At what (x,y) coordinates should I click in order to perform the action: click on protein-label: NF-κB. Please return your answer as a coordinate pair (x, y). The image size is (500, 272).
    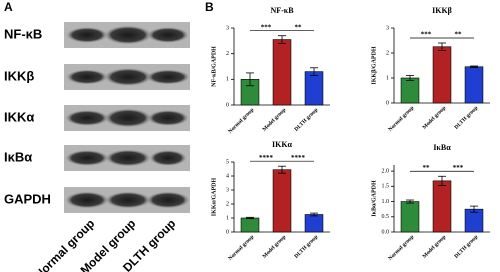
    Looking at the image, I should click on (23, 33).